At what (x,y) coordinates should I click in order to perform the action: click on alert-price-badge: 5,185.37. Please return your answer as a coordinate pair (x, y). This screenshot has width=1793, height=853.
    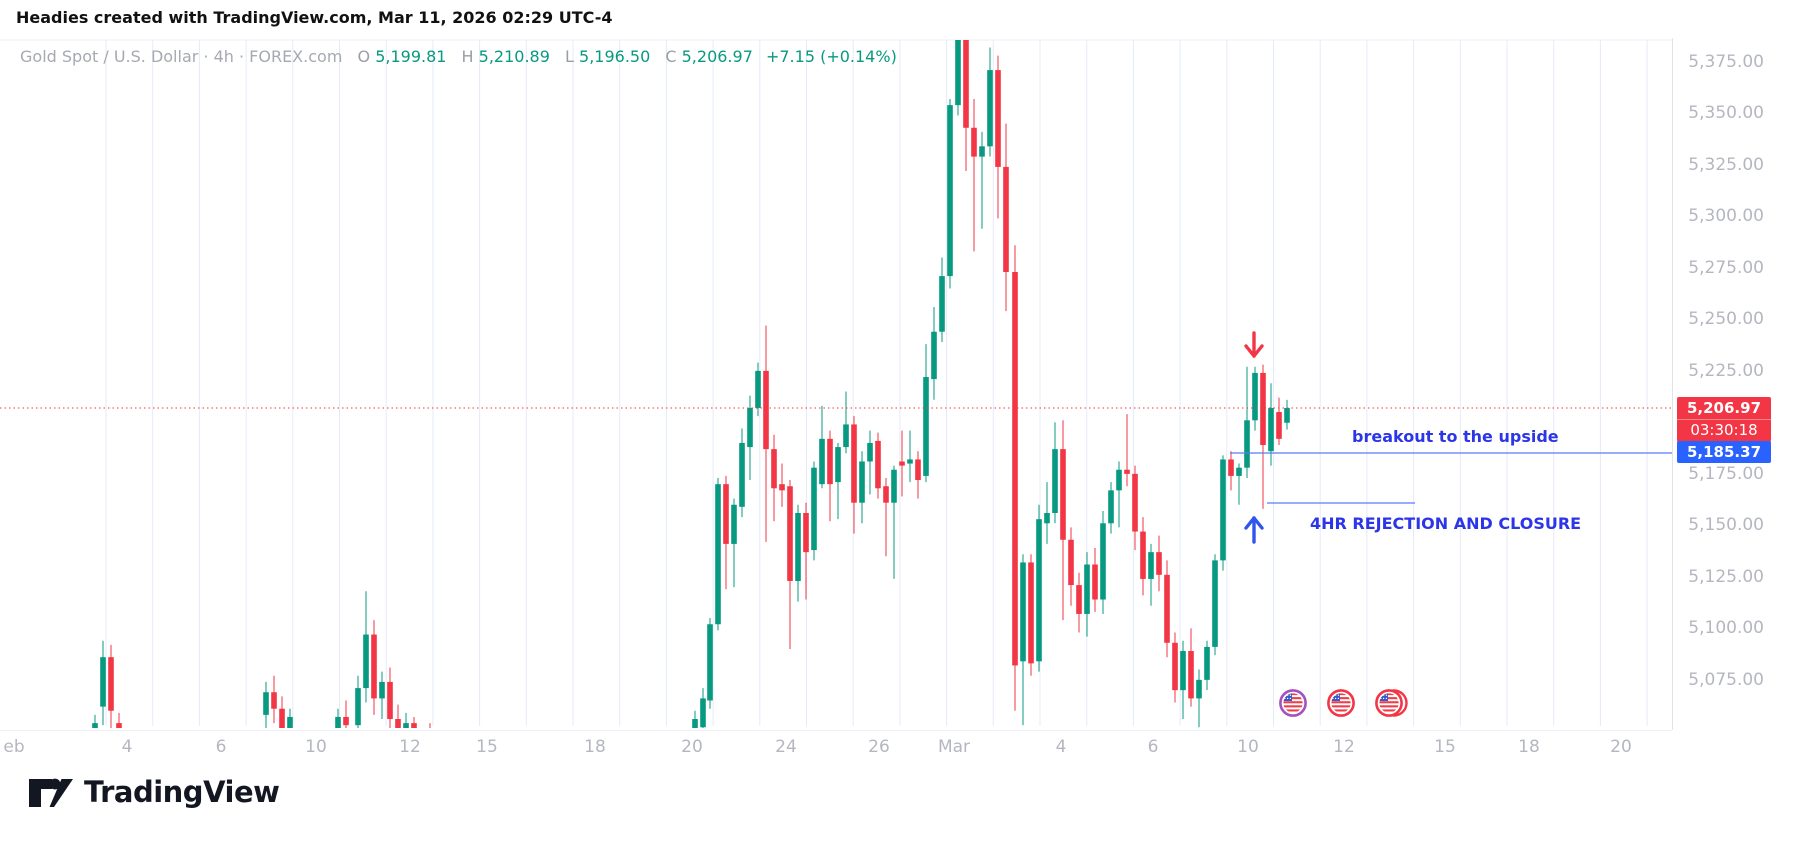
    Looking at the image, I should click on (1724, 452).